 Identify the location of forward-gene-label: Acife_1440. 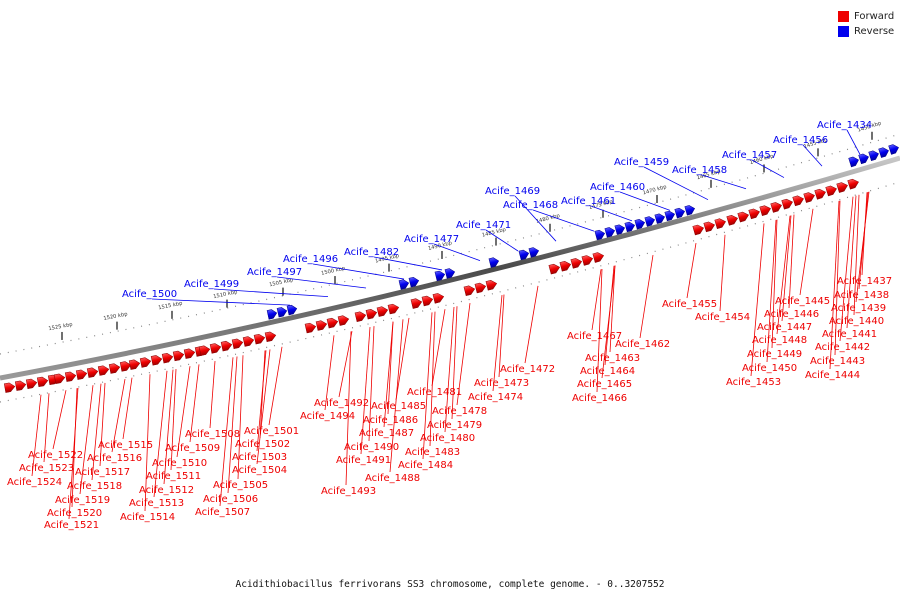
(856, 321).